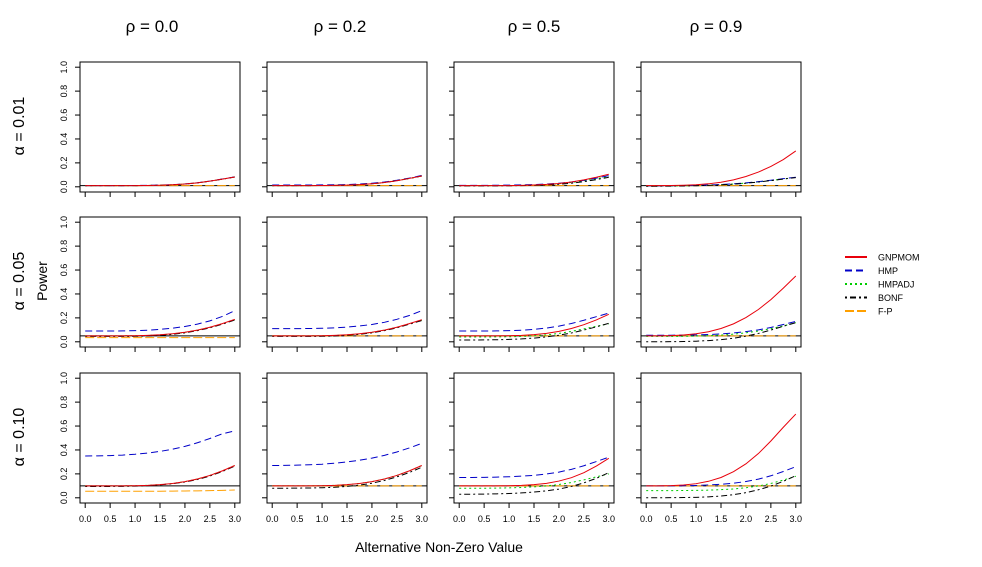 The height and width of the screenshot is (567, 982). I want to click on panel-alpha-0.01-rho-0.0: 0.0 0.2 0.4 0.6 0.8 1.0, so click(150, 129).